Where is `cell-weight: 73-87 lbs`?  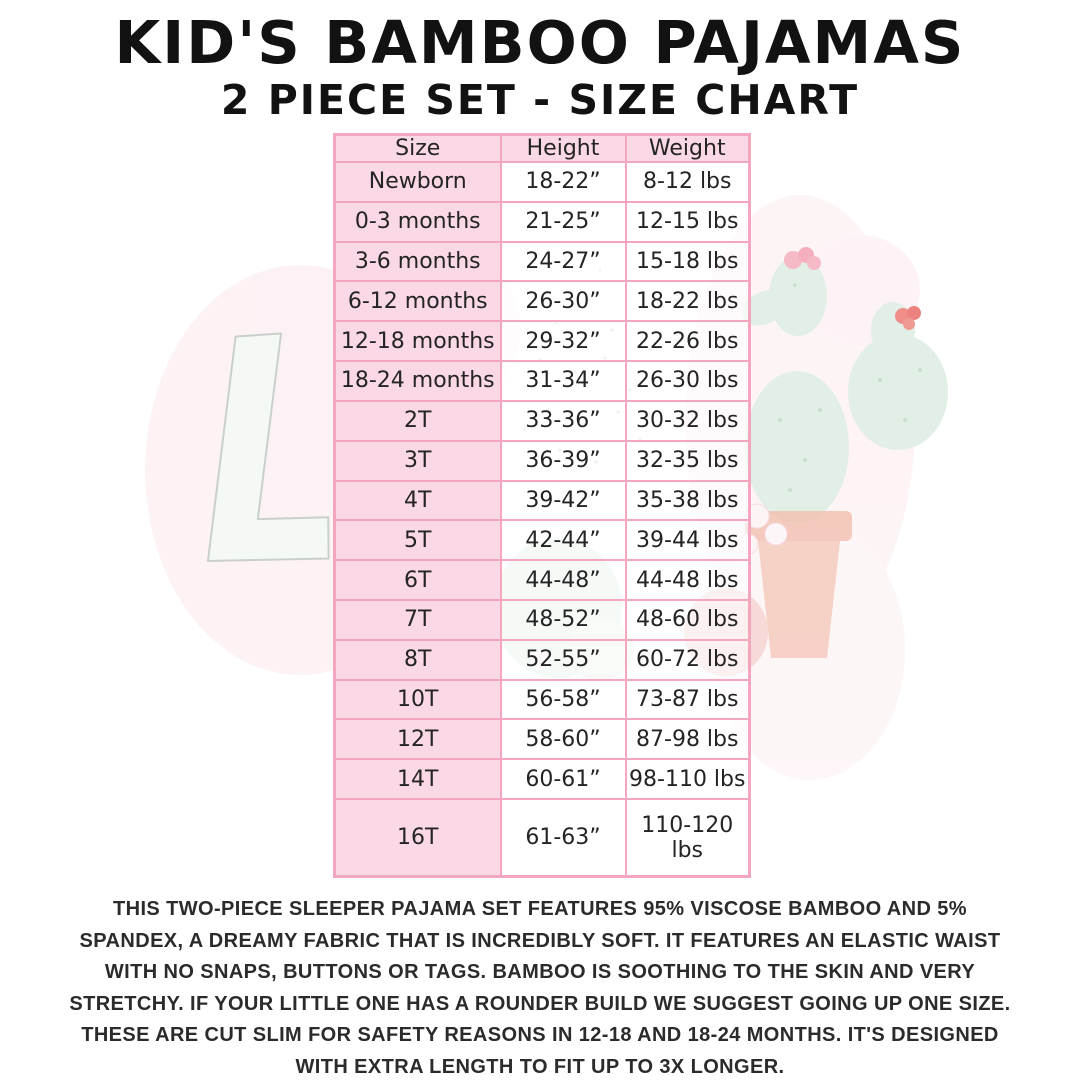 cell-weight: 73-87 lbs is located at coordinates (687, 699).